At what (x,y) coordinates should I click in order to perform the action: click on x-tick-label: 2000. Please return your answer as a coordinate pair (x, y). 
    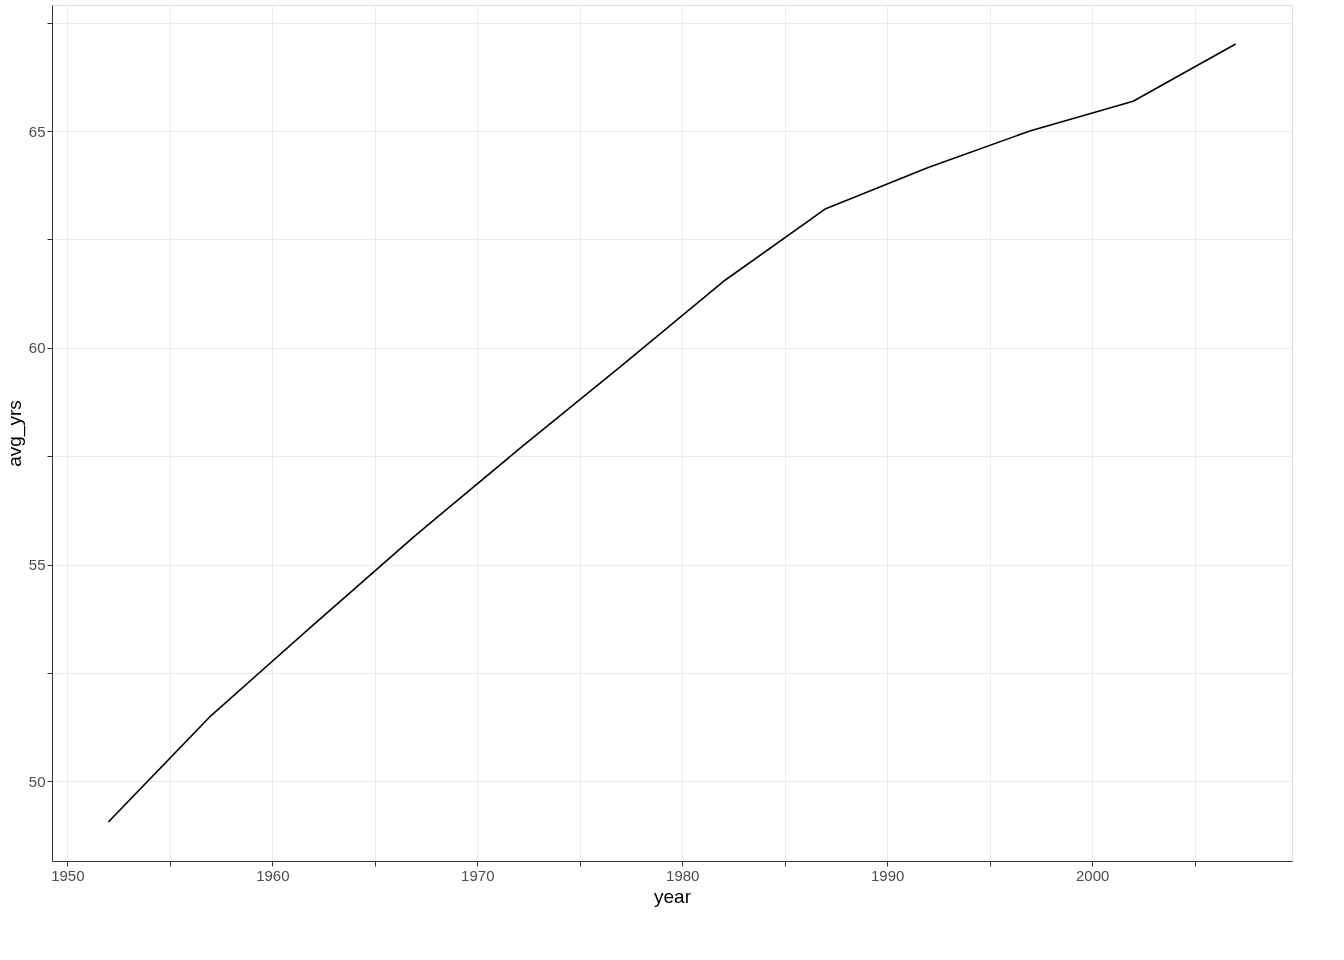
    Looking at the image, I should click on (1092, 875).